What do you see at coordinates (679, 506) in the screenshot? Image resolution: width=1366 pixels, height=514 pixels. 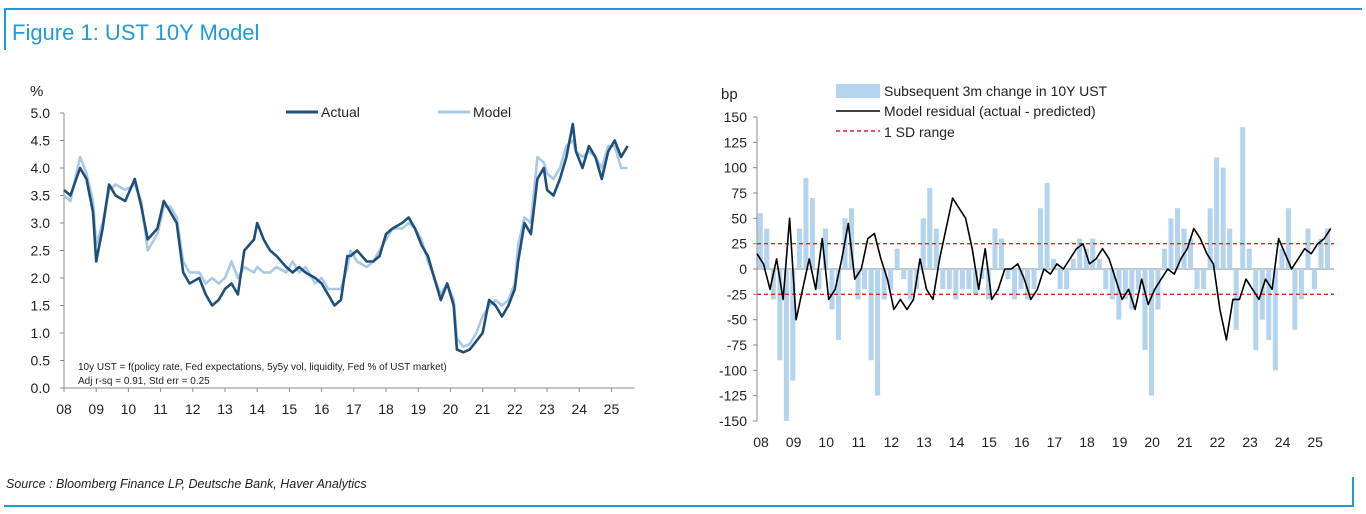 I see `figure-bottom-rule` at bounding box center [679, 506].